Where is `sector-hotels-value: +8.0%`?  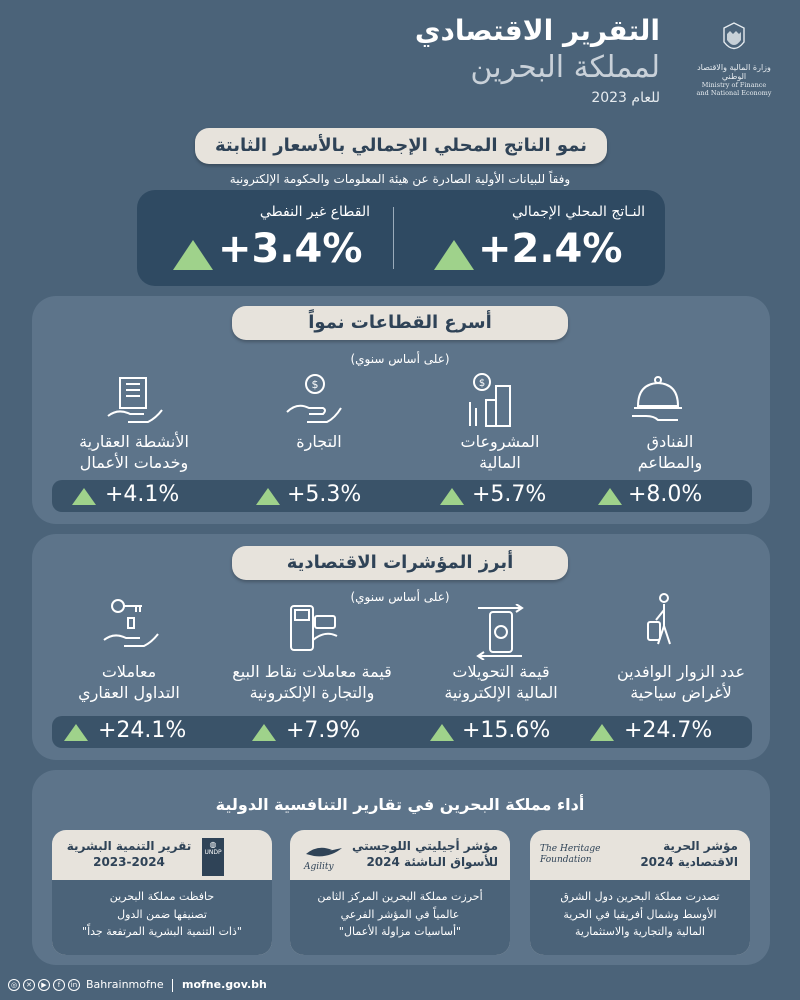 sector-hotels-value: +8.0% is located at coordinates (665, 494).